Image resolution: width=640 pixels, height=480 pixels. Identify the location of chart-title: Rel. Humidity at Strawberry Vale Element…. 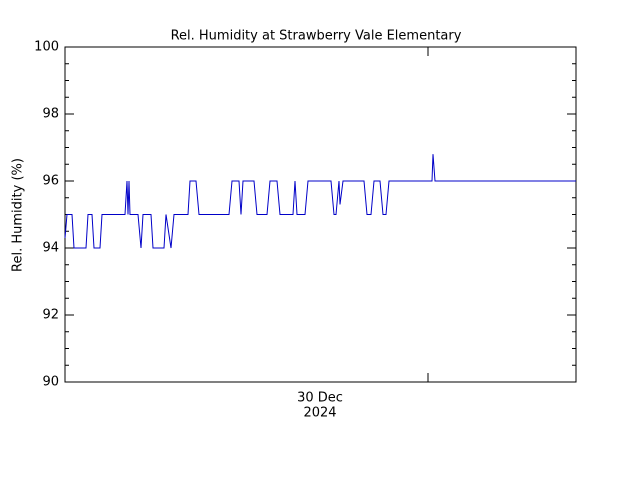
(316, 36).